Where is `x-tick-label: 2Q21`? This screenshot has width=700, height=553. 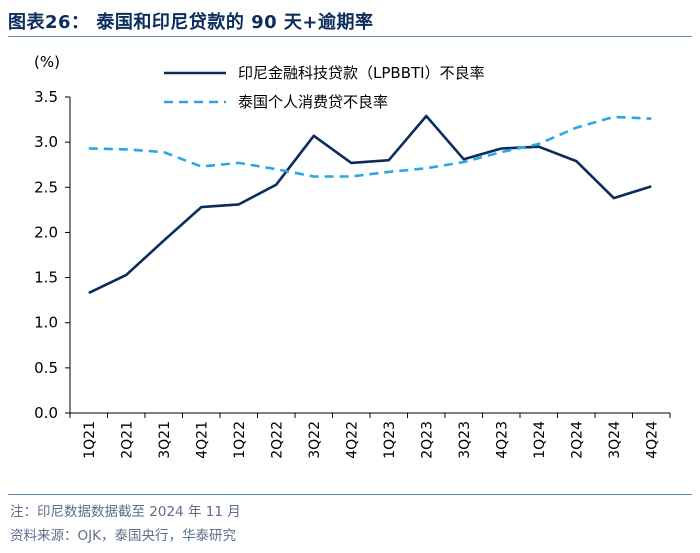 x-tick-label: 2Q21 is located at coordinates (127, 440).